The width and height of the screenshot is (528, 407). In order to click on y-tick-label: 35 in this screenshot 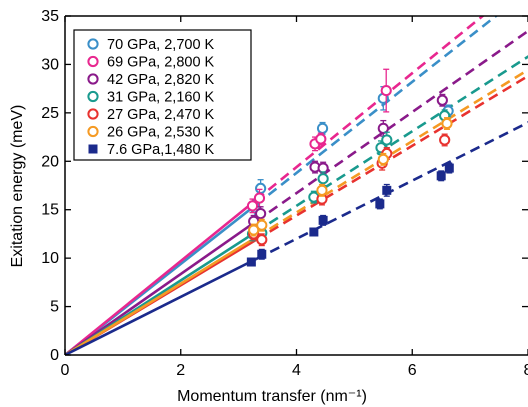, I will do `click(50, 16)`.